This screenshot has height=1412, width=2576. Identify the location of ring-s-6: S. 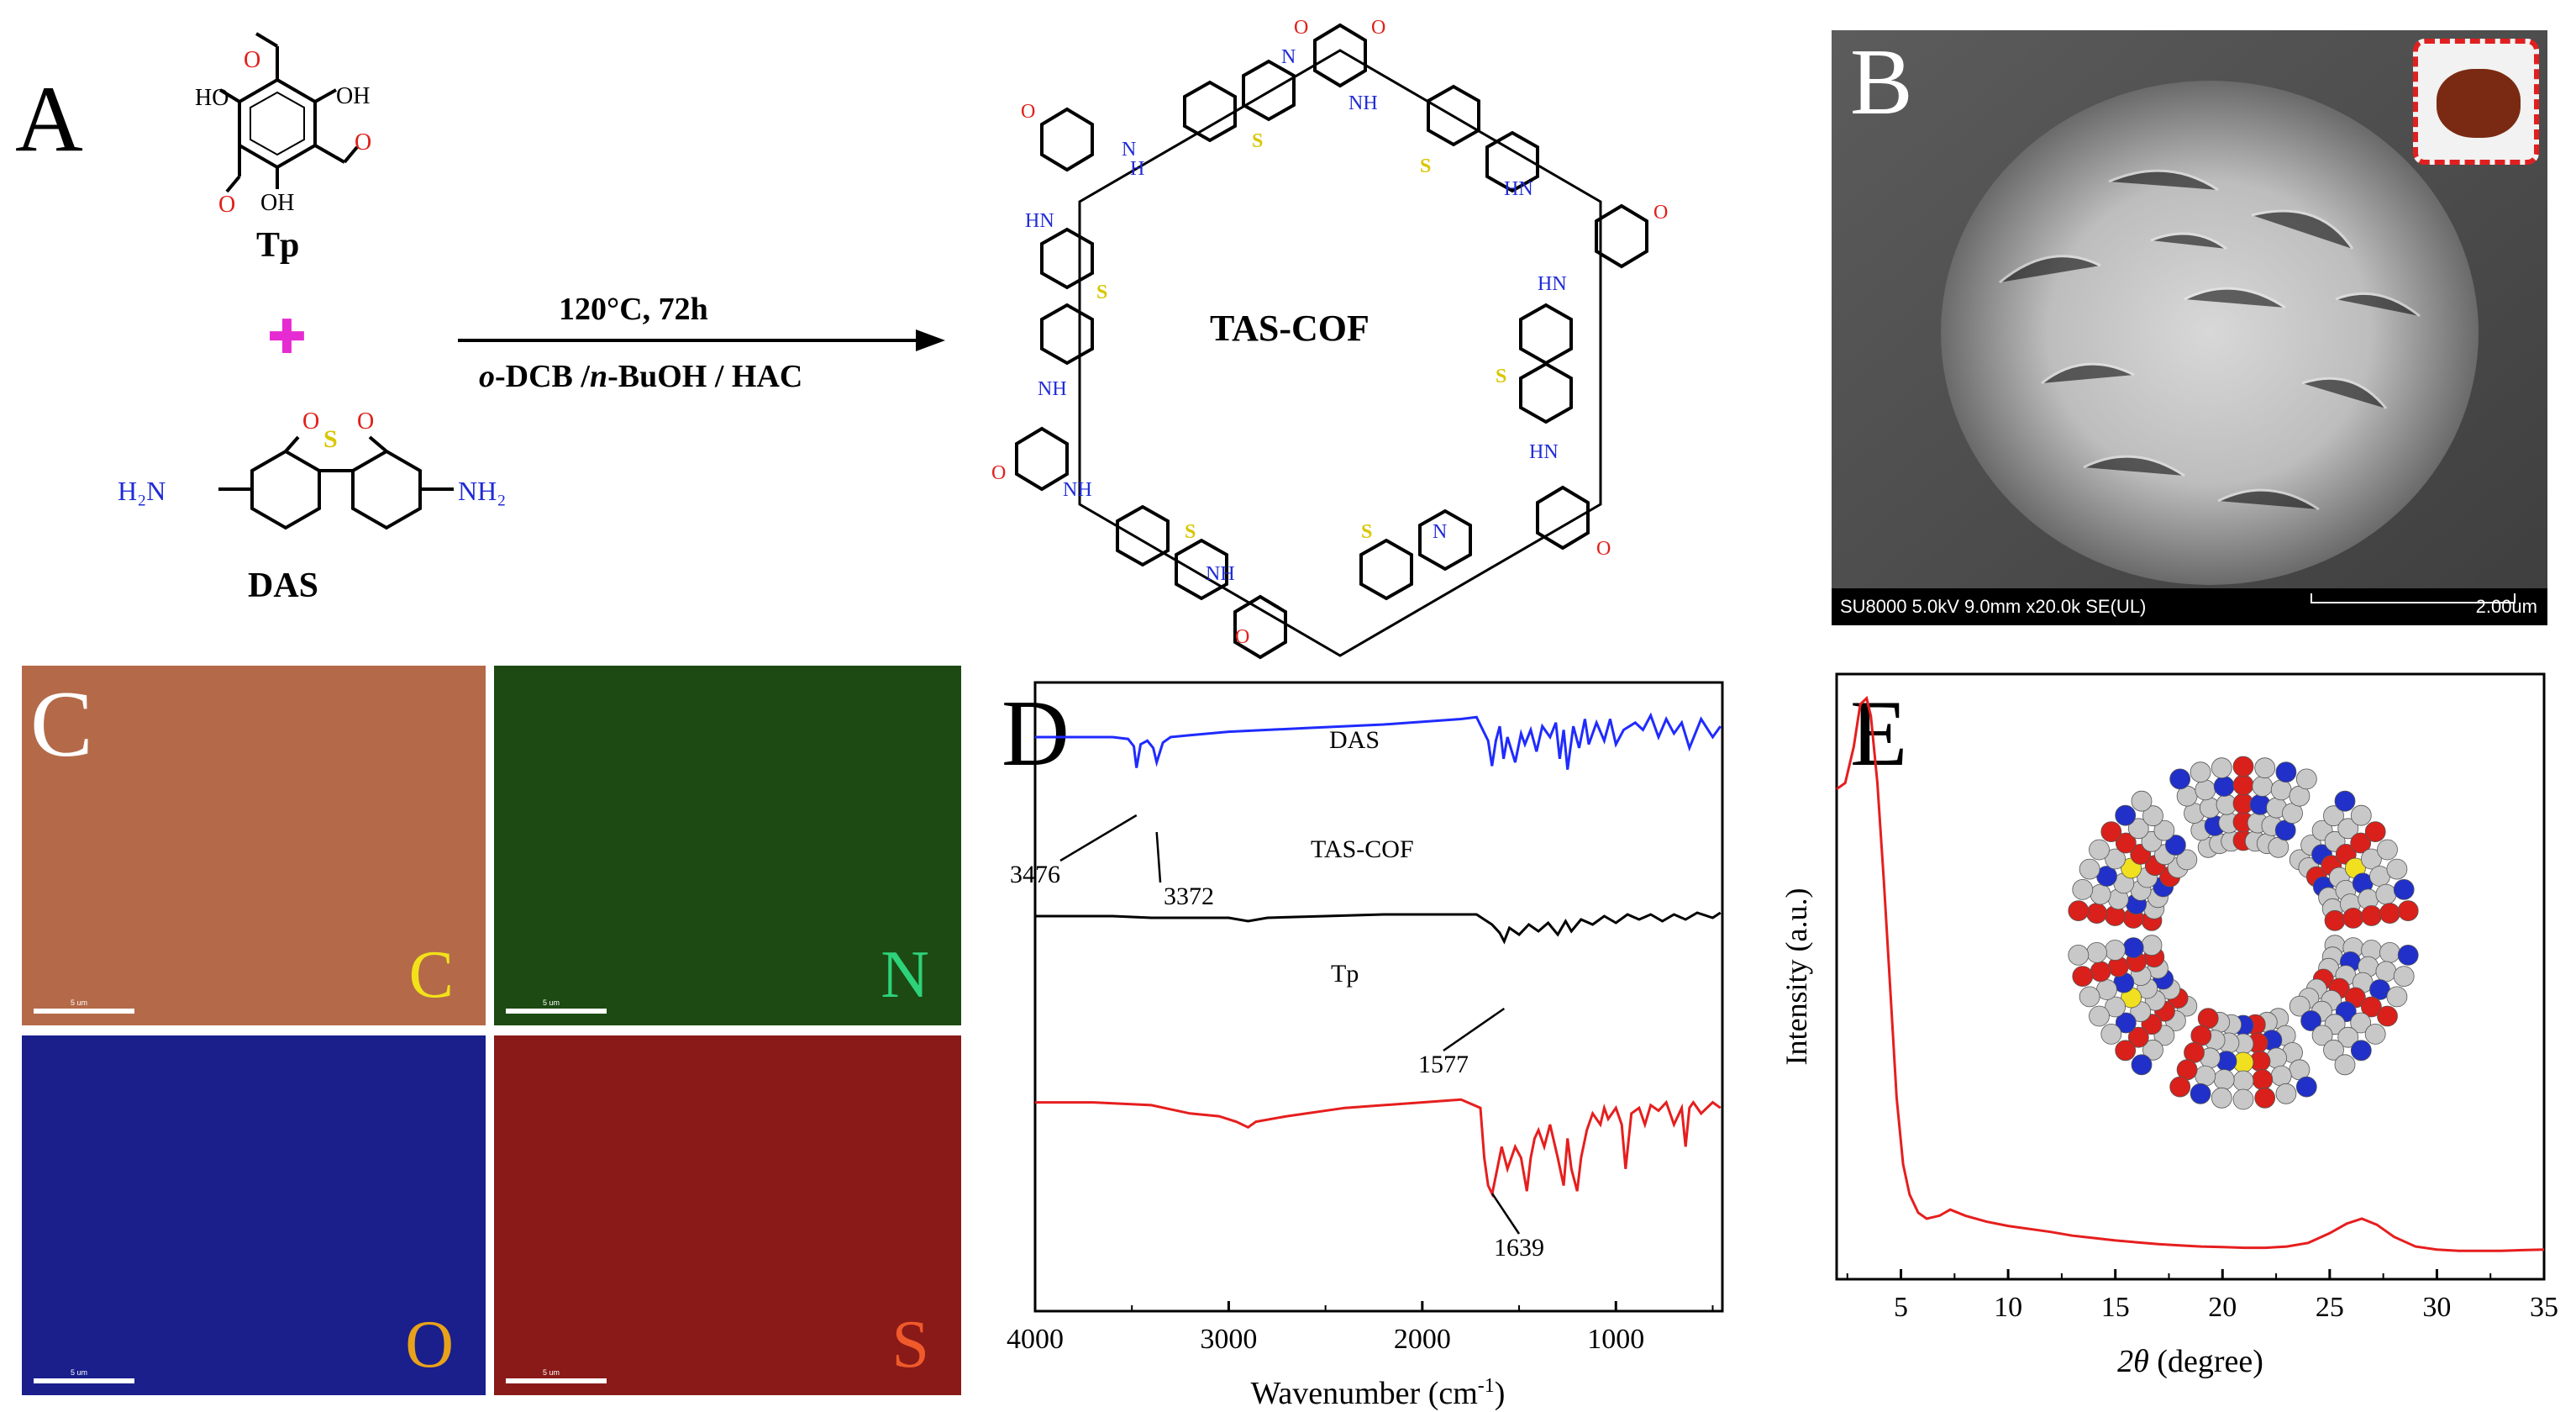
(1101, 292).